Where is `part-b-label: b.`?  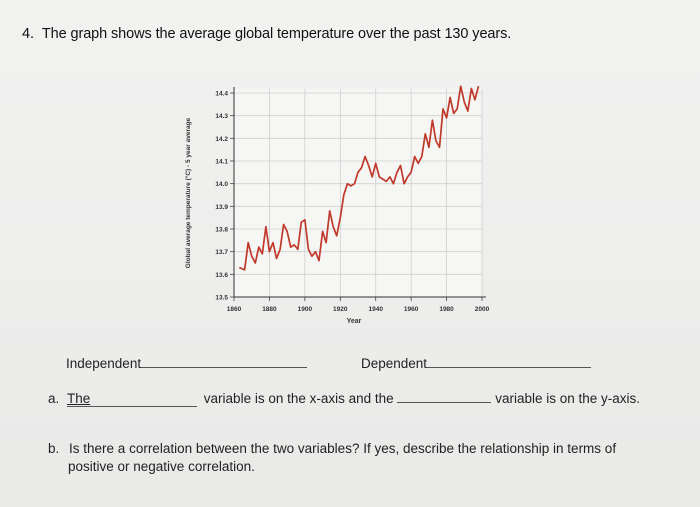 part-b-label: b. is located at coordinates (54, 448).